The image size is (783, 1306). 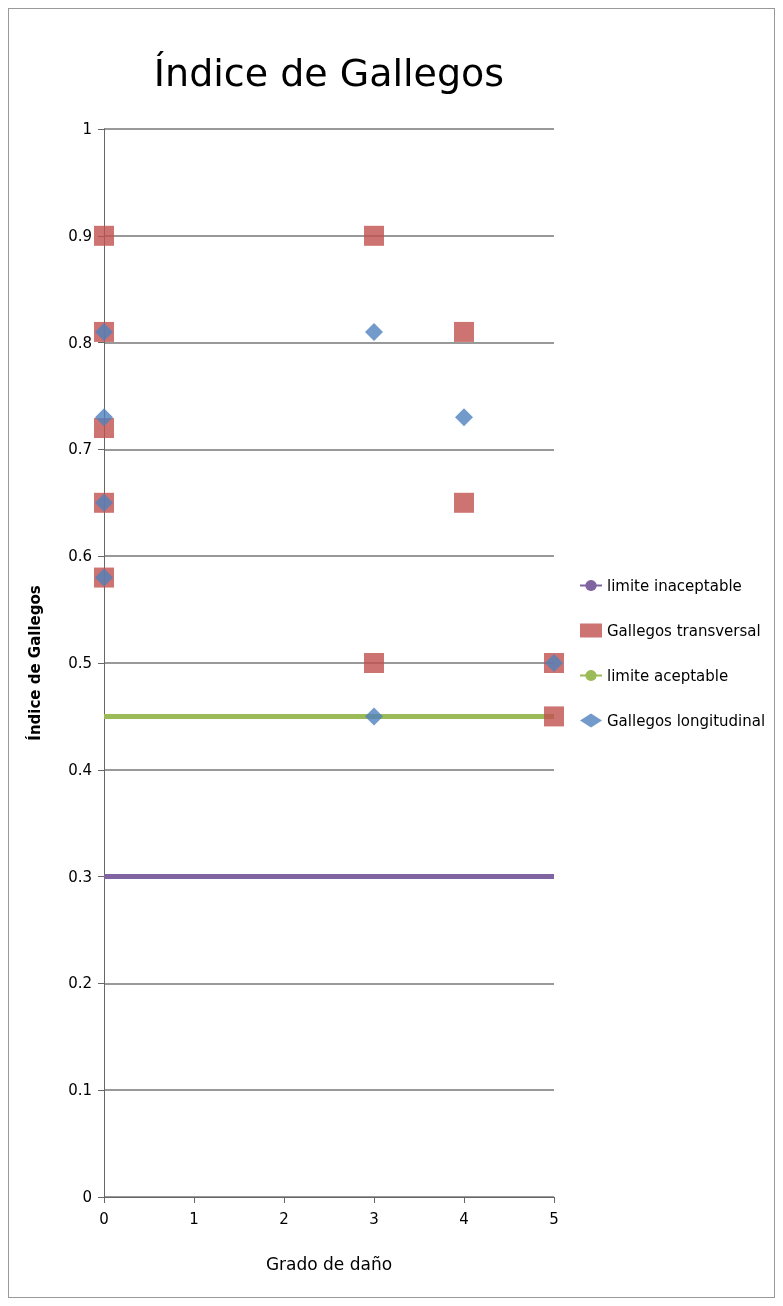 I want to click on x-tick-label: 2, so click(x=284, y=1218).